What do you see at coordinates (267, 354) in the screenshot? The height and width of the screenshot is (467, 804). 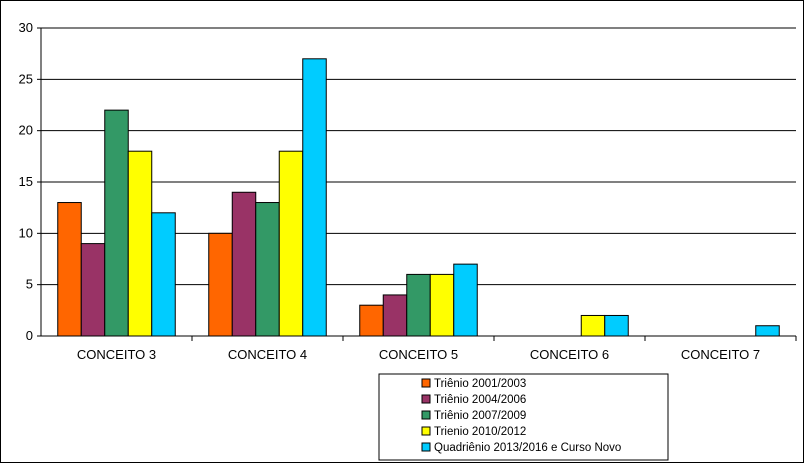 I see `x-tick-label: CONCEITO 4` at bounding box center [267, 354].